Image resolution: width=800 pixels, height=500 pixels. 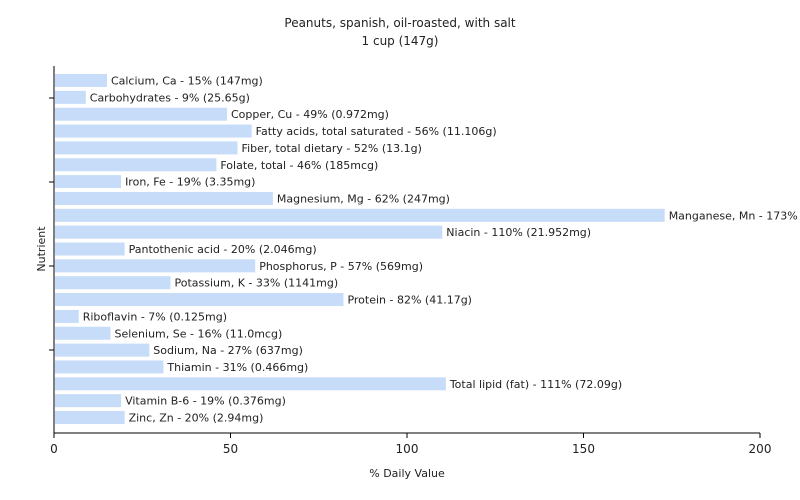 I want to click on bar-label: Vitamin B-6 - 19% (0.376mg), so click(x=205, y=401).